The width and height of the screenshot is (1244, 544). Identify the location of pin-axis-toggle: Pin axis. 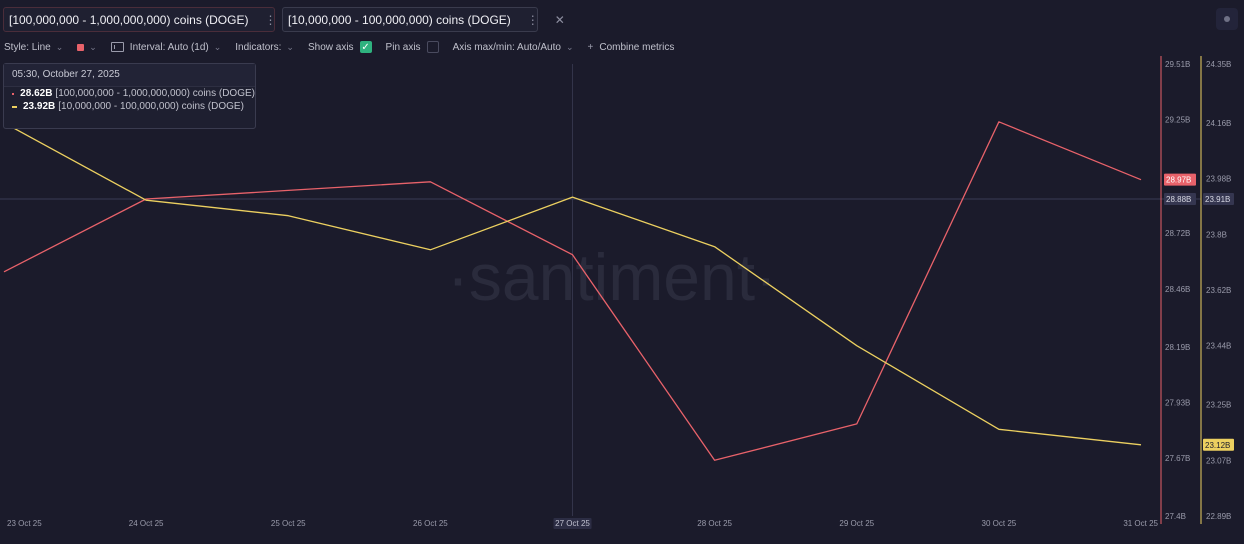
(412, 47).